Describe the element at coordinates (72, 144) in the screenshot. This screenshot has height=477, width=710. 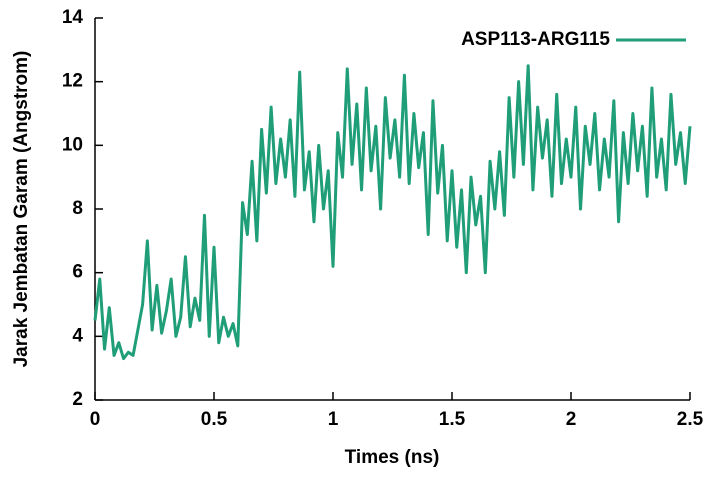
I see `y-tick-label: 10` at that location.